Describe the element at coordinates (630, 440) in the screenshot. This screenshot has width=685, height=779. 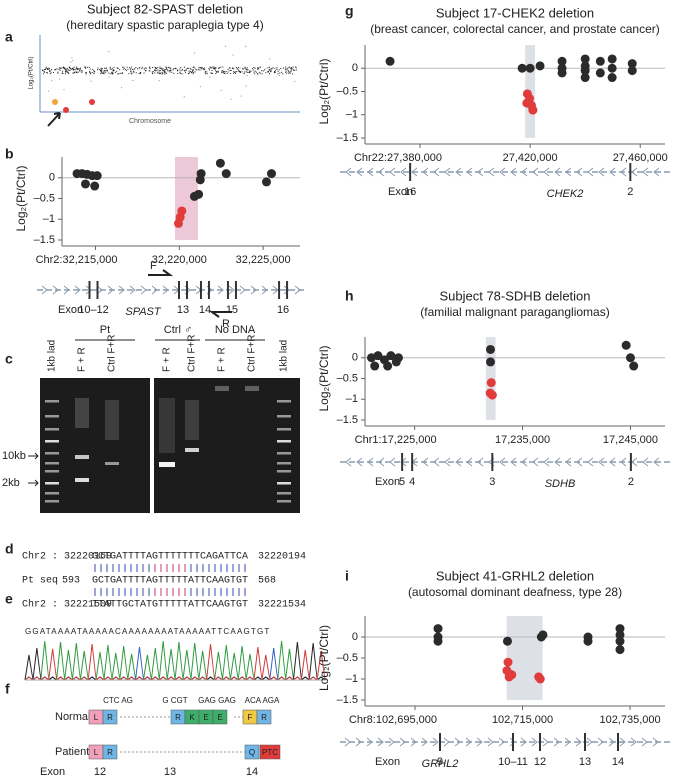
I see `x-tick-label: 17,245,000` at that location.